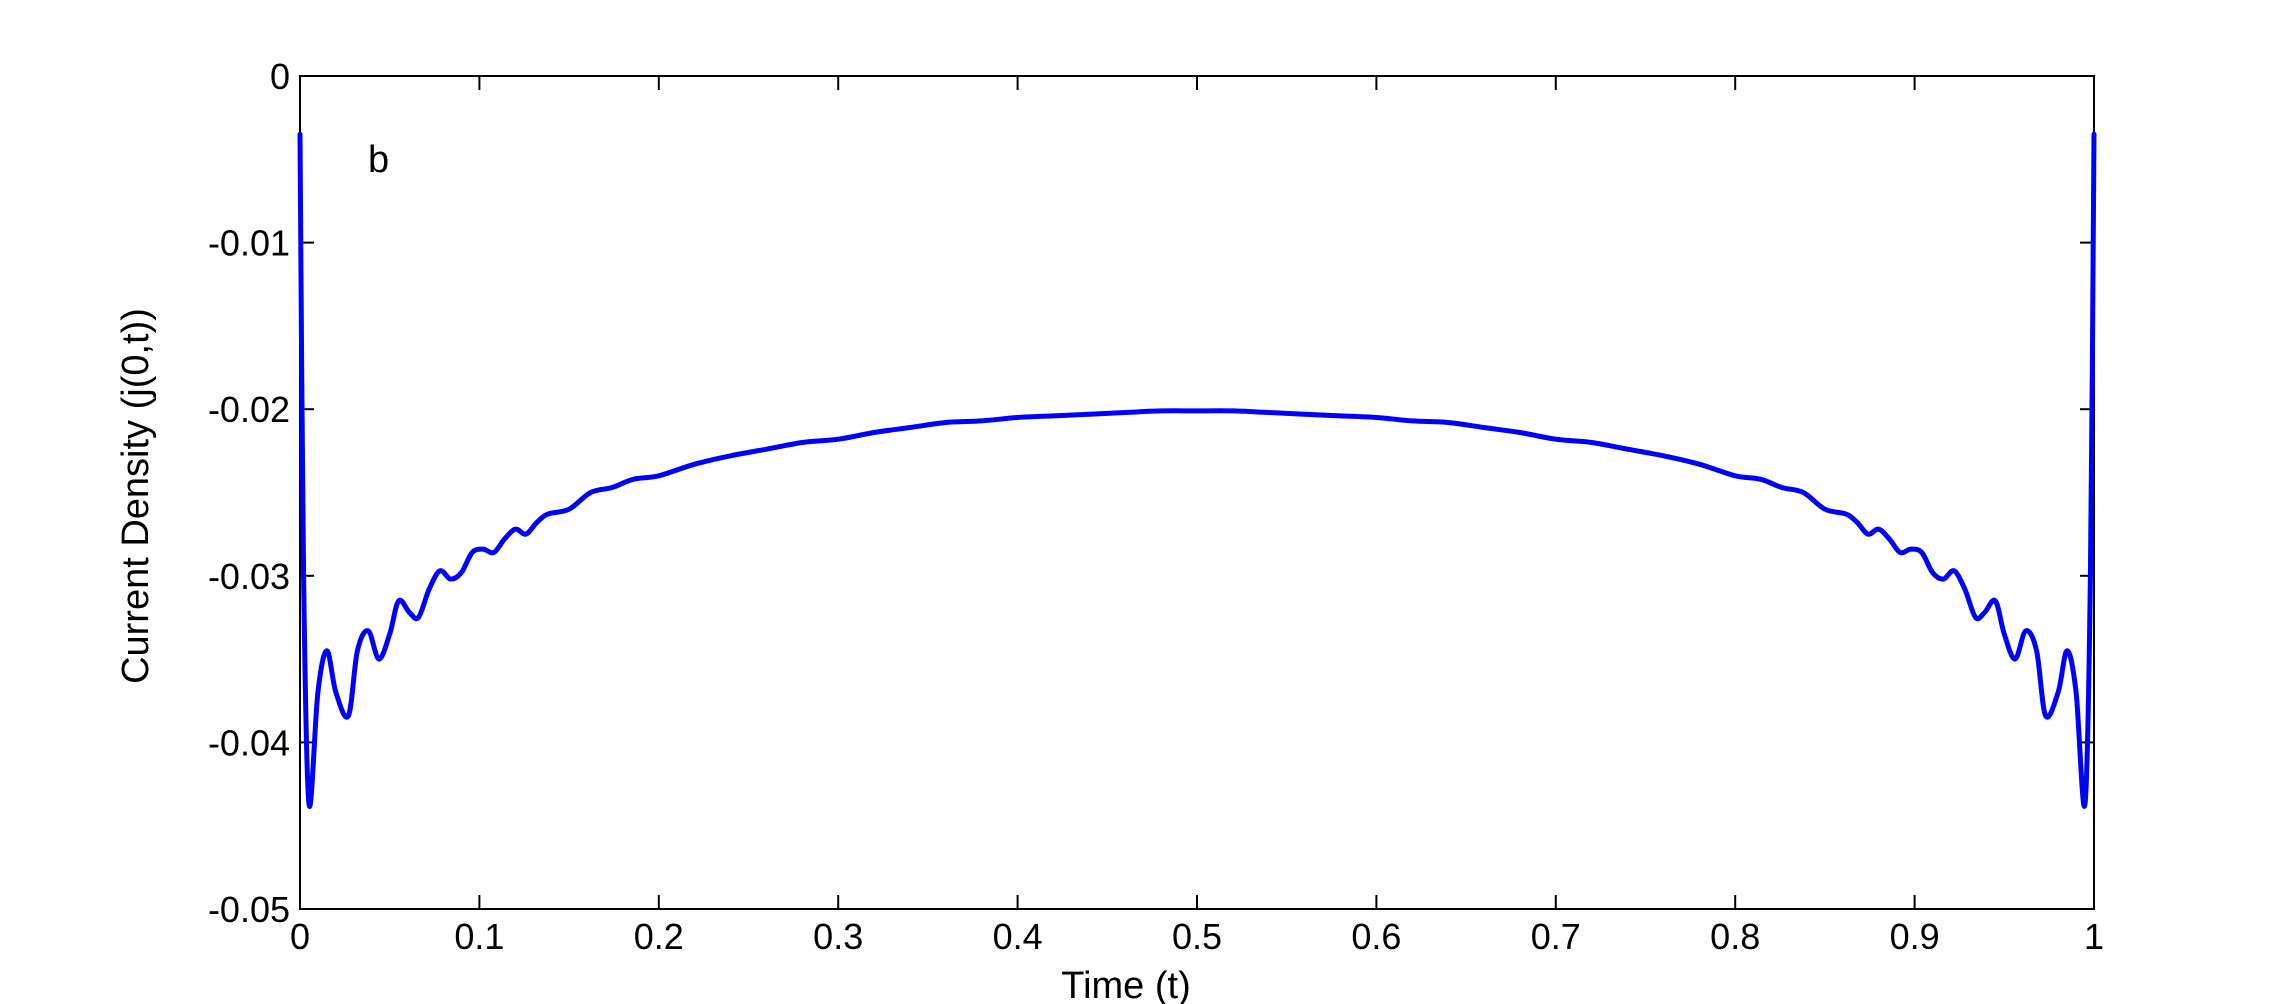 The height and width of the screenshot is (1004, 2286). I want to click on x-tick-label: 0.7, so click(1556, 936).